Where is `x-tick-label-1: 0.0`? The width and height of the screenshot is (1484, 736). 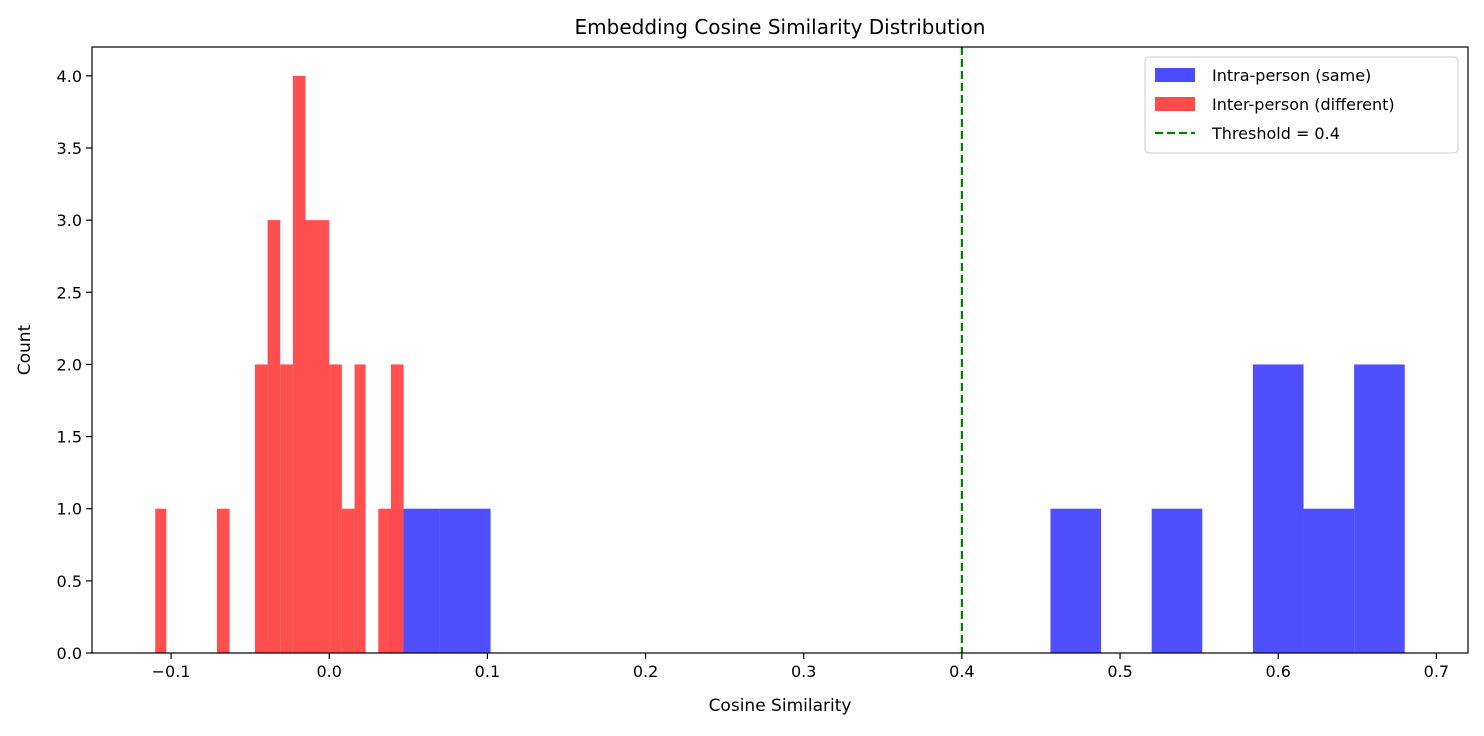 x-tick-label-1: 0.0 is located at coordinates (329, 671).